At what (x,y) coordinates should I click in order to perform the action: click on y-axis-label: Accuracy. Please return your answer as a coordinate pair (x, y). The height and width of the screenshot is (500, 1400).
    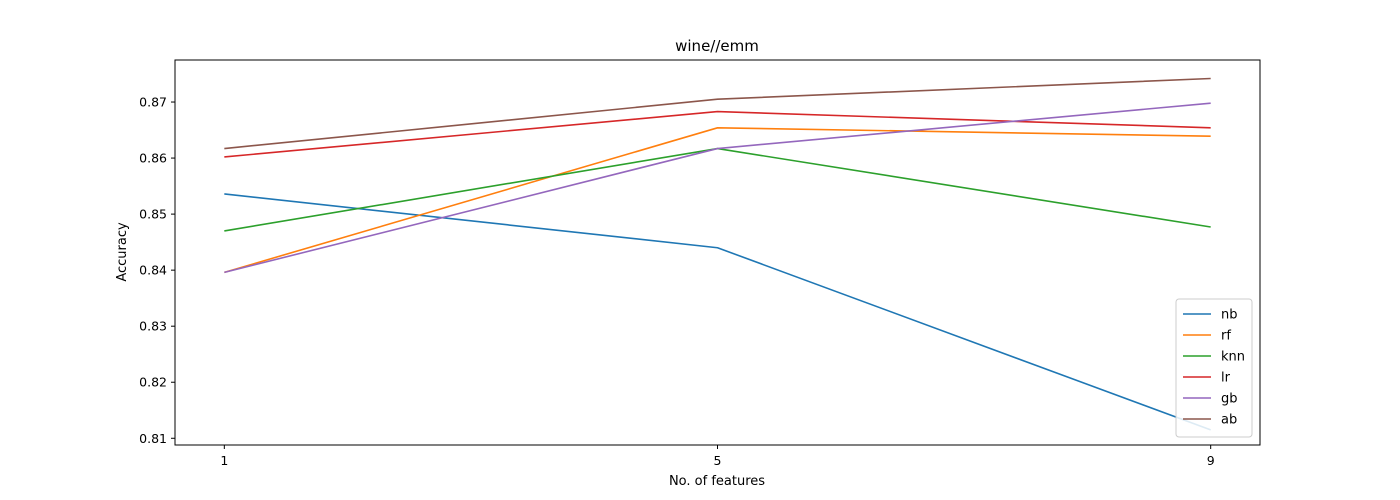
    Looking at the image, I should click on (122, 252).